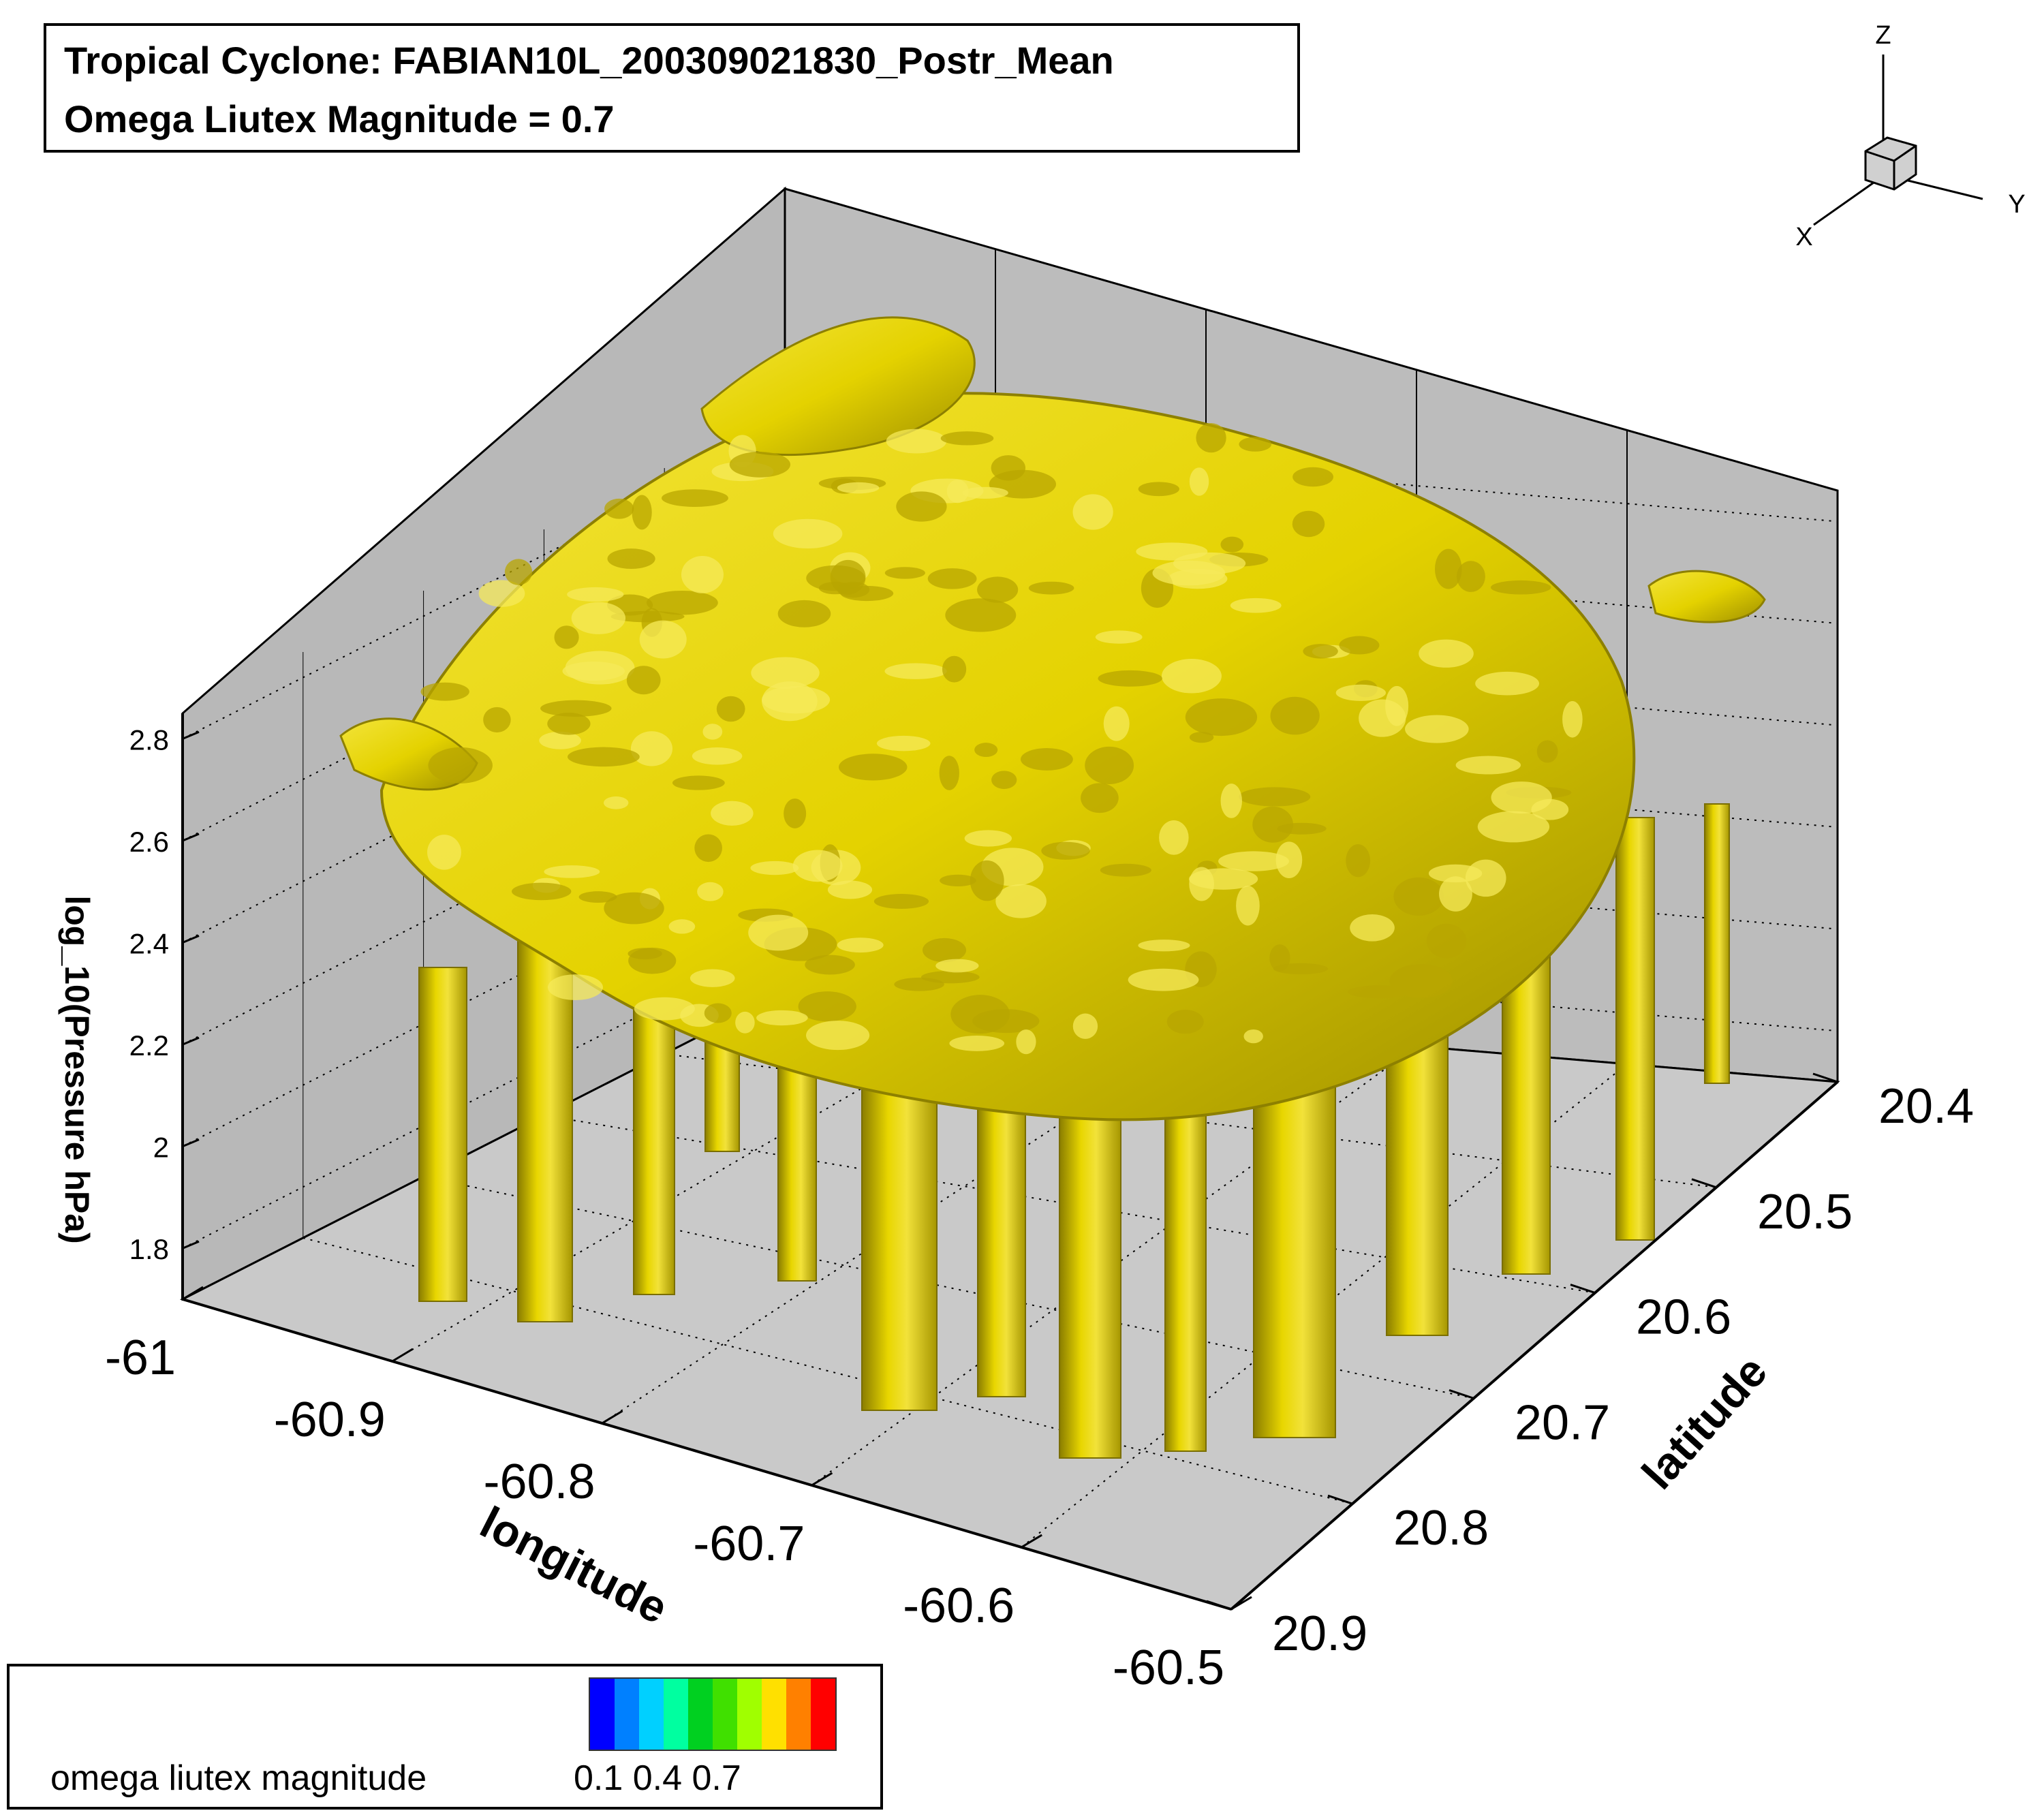 Image resolution: width=2044 pixels, height=1815 pixels. Describe the element at coordinates (959, 1606) in the screenshot. I see `x-tick-label: -60.6` at that location.